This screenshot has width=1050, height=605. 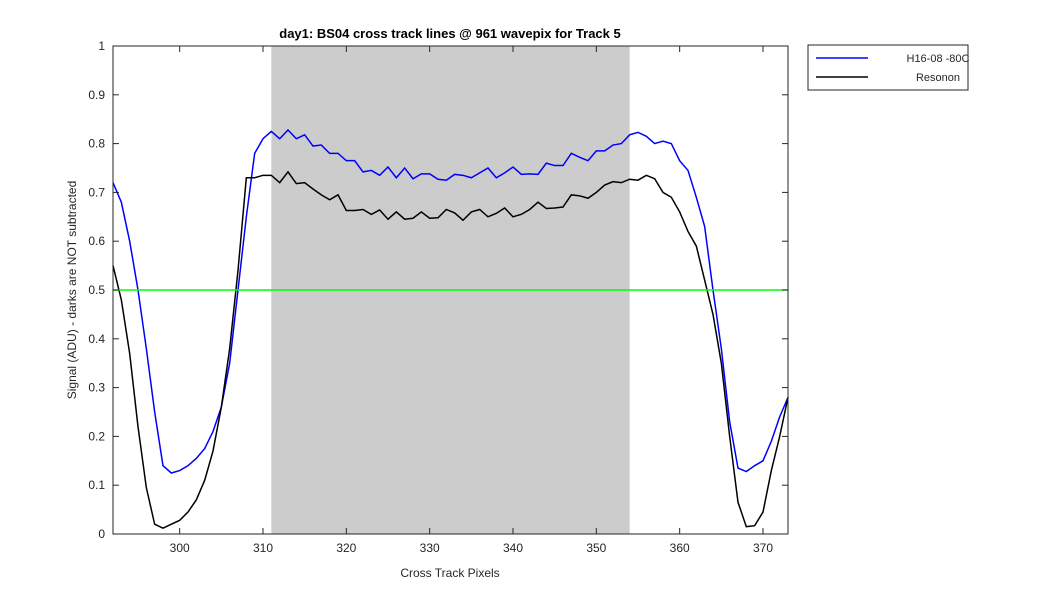 What do you see at coordinates (449, 573) in the screenshot?
I see `x-axis-label: Cross Track Pixels` at bounding box center [449, 573].